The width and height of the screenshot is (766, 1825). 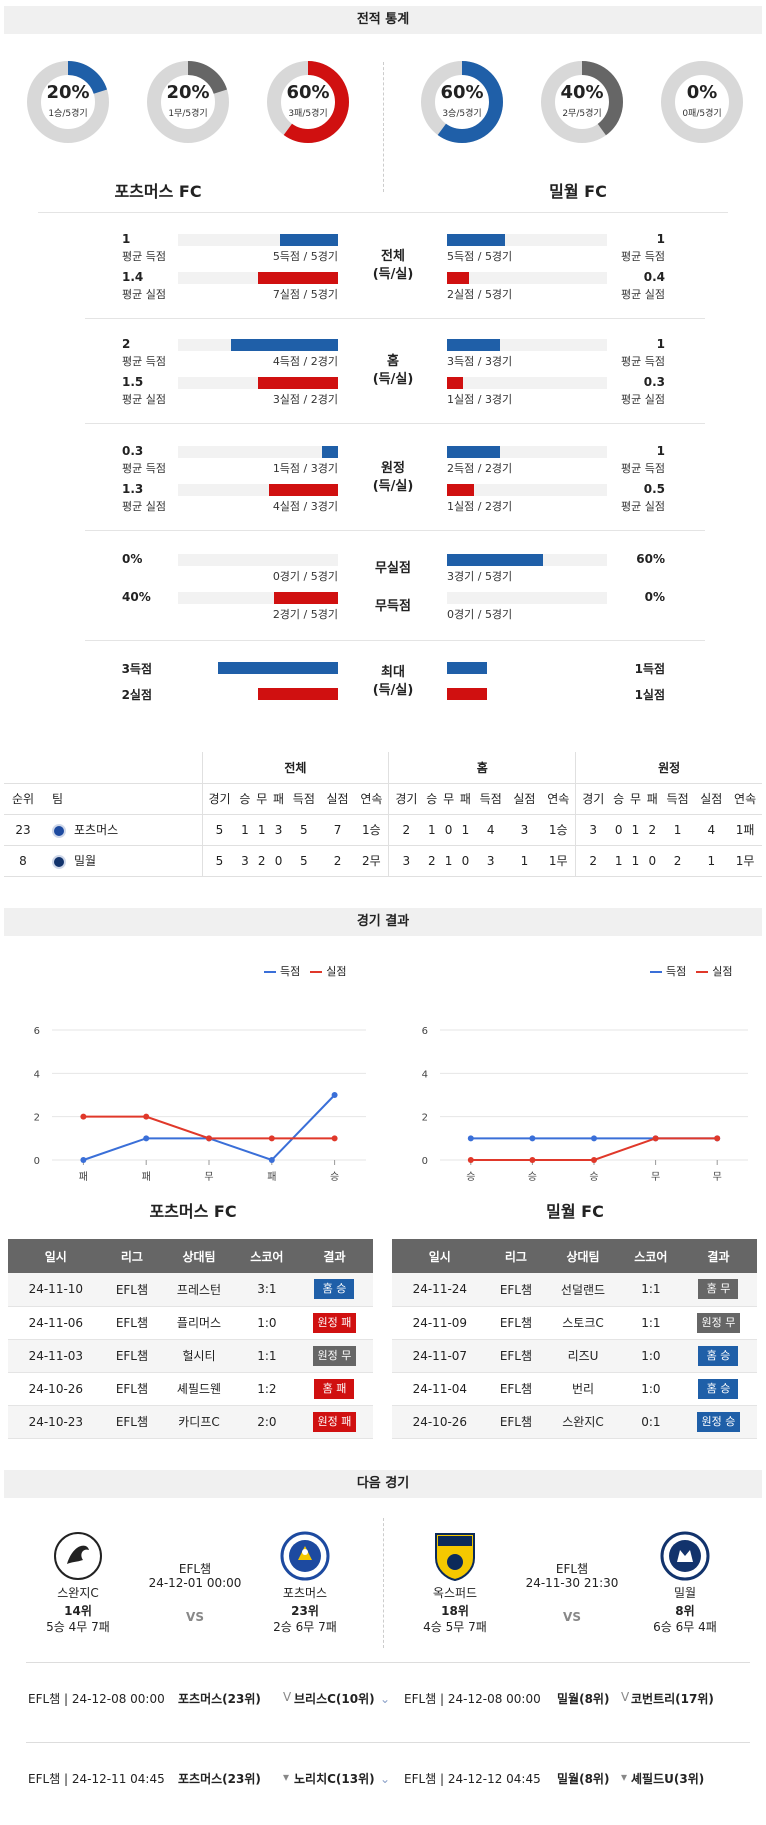 What do you see at coordinates (122, 768) in the screenshot?
I see `team-header-spacer` at bounding box center [122, 768].